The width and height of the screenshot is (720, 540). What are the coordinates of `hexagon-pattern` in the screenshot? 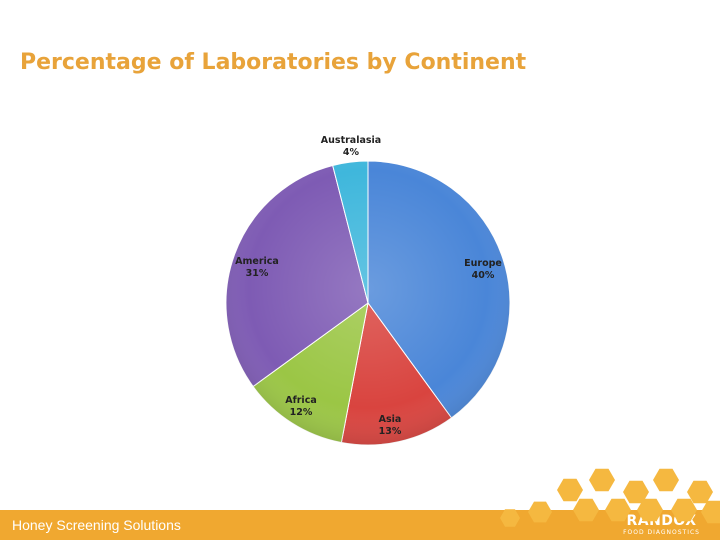 It's located at (610, 497).